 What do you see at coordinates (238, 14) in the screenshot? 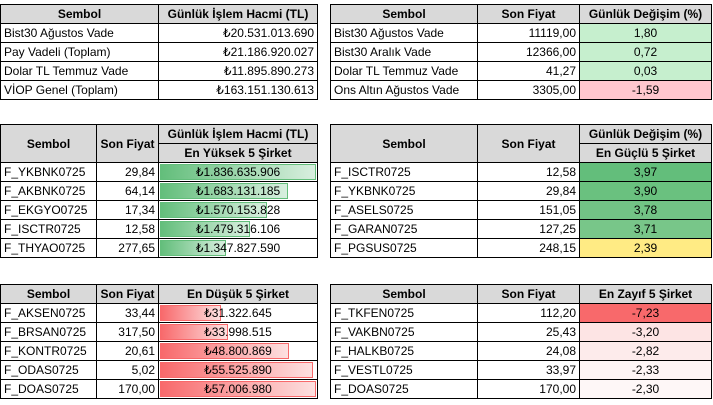
I see `volume-header: Günlük İşlem Hacmi (TL)` at bounding box center [238, 14].